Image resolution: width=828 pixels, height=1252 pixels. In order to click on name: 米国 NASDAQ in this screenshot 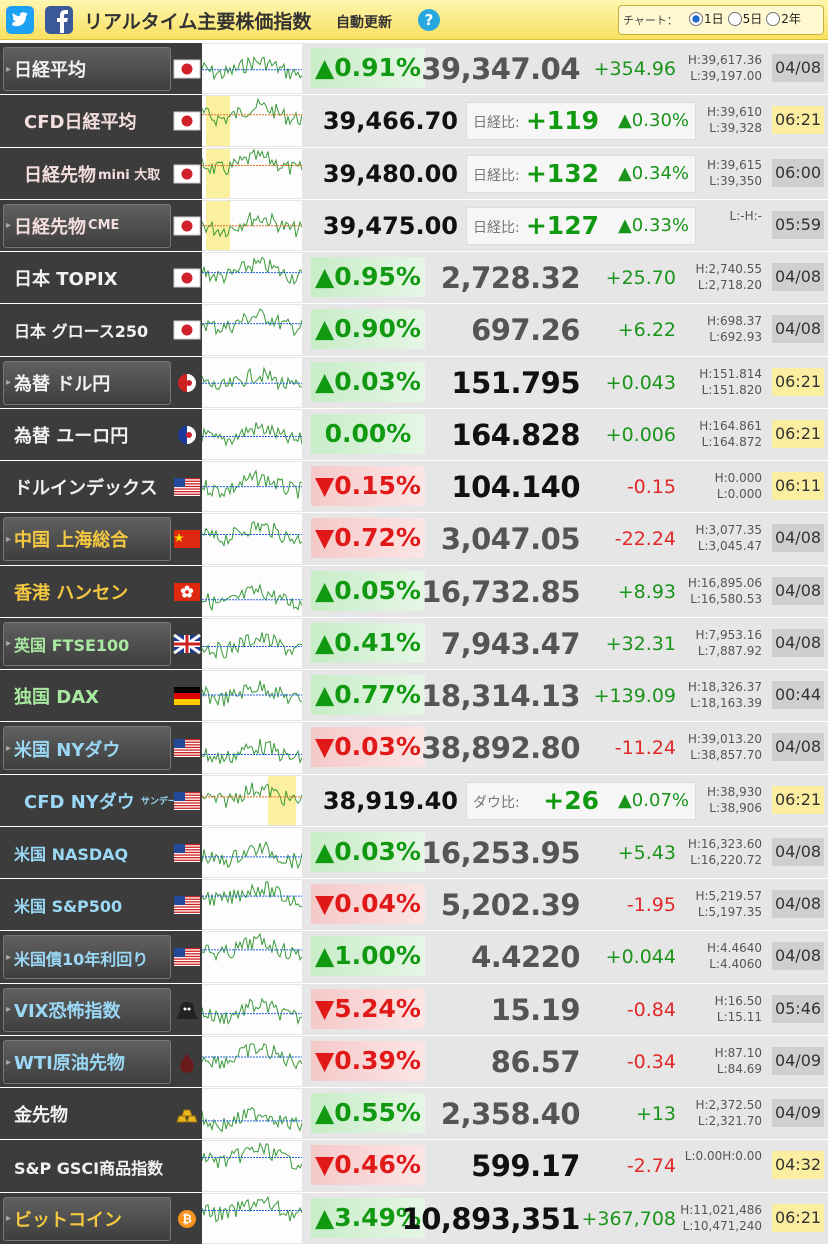, I will do `click(71, 855)`.